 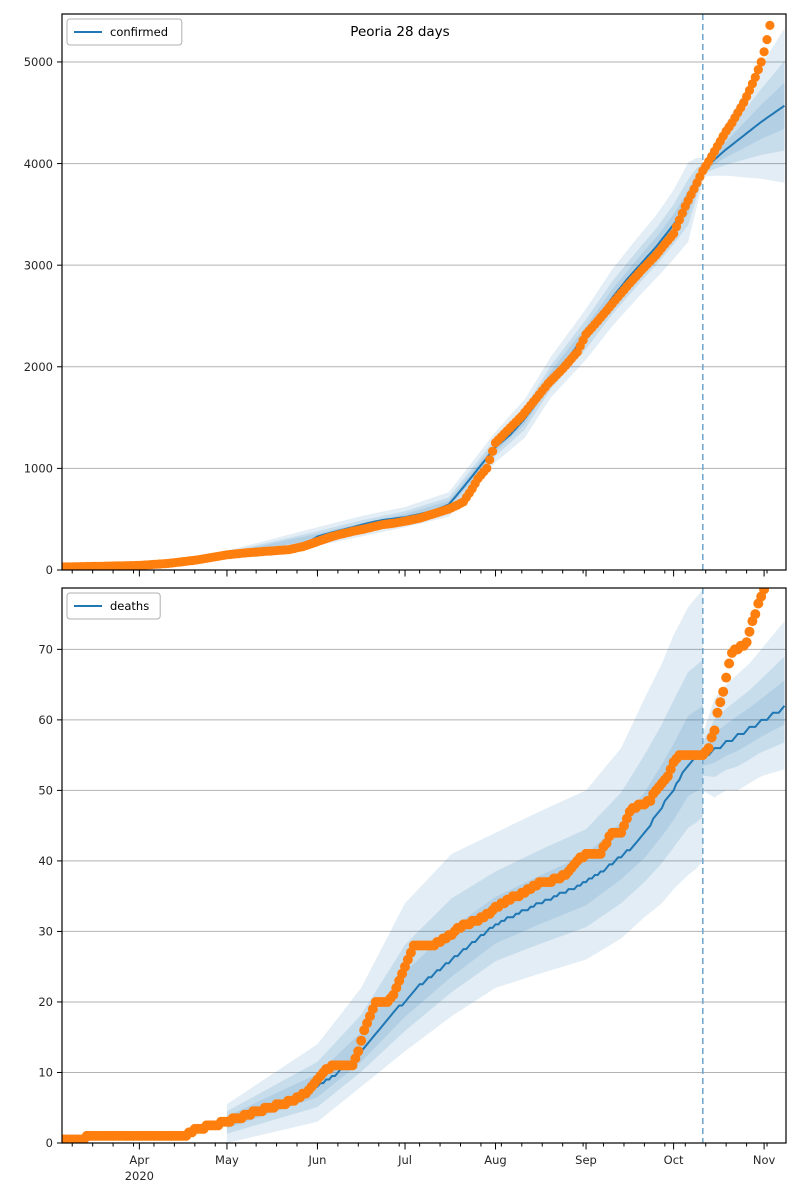 I want to click on legend-label: confirmed, so click(x=139, y=32).